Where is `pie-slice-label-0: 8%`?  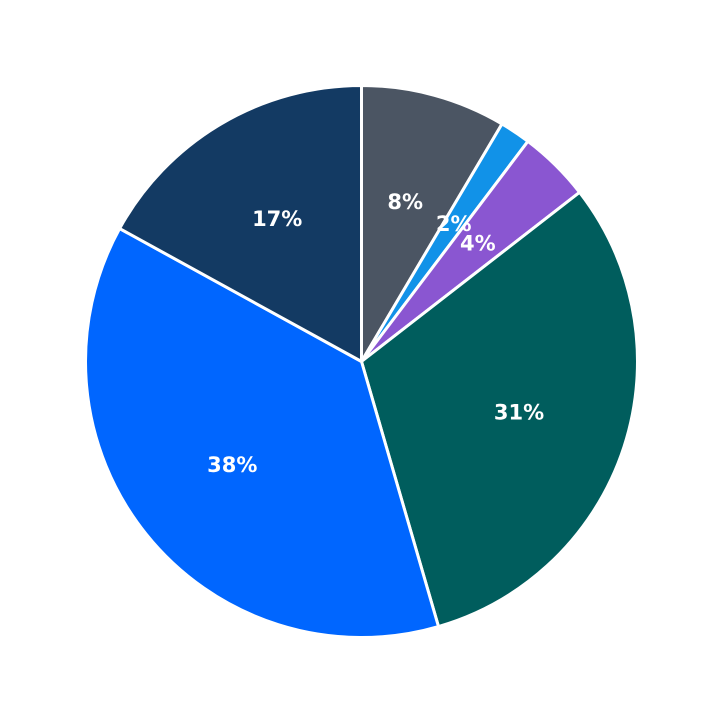 pie-slice-label-0: 8% is located at coordinates (405, 202).